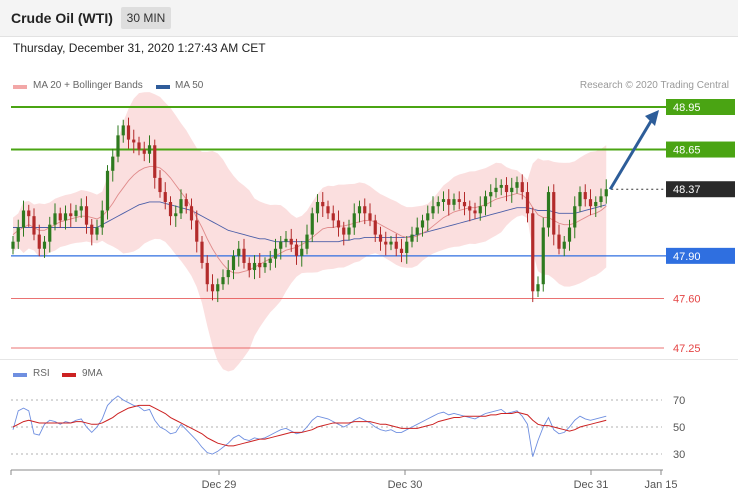  Describe the element at coordinates (146, 18) in the screenshot. I see `timeframe-button: 30 MIN` at that location.